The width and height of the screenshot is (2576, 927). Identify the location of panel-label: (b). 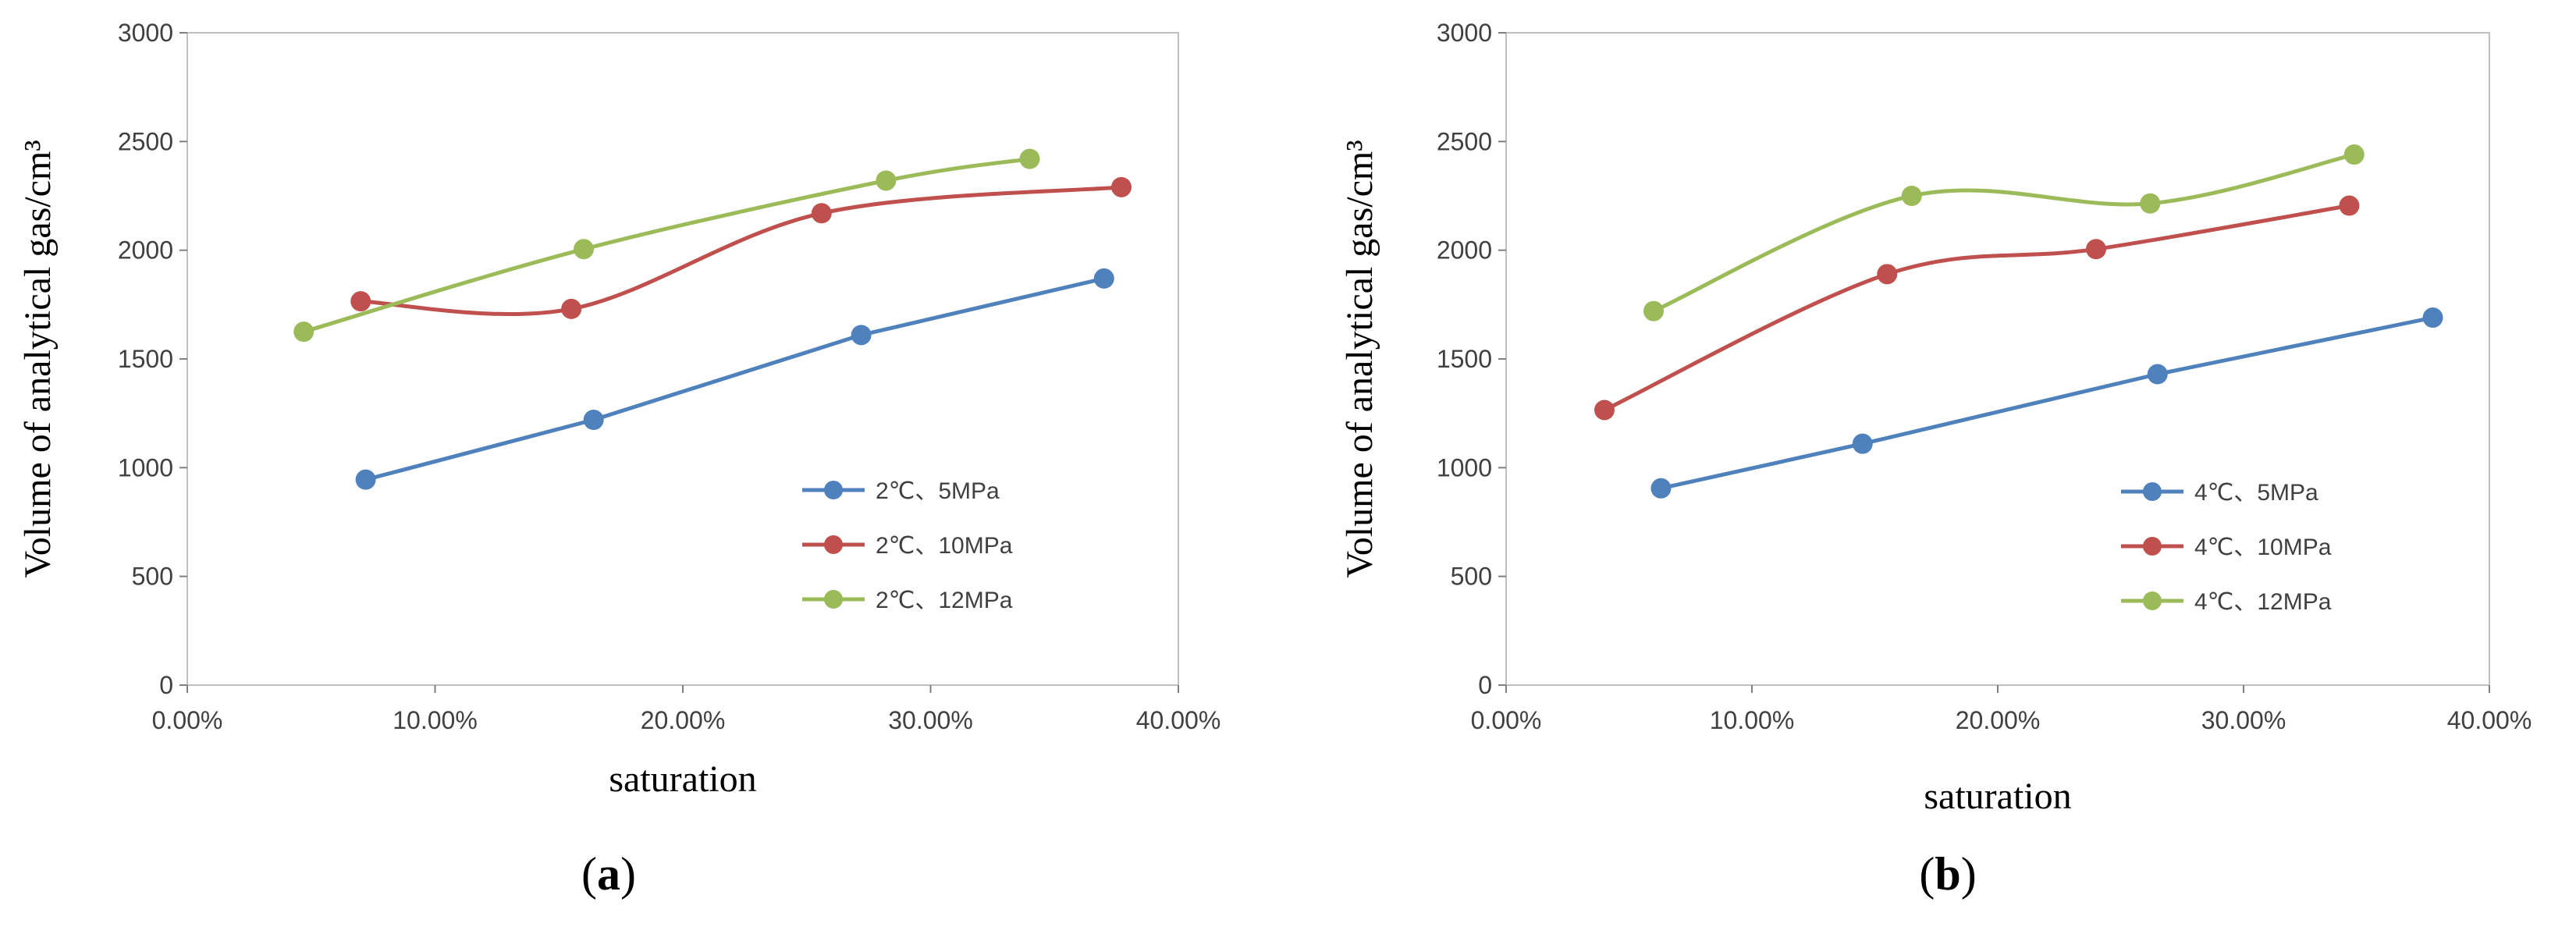
(1948, 874).